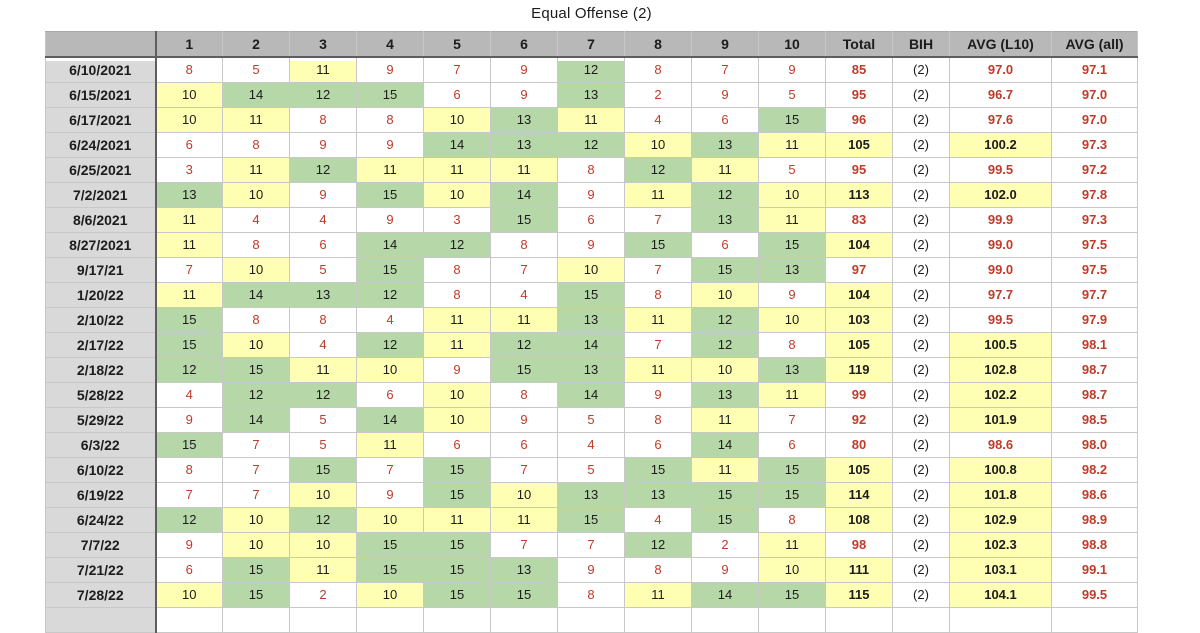  What do you see at coordinates (792, 145) in the screenshot?
I see `score-cell-10: 11` at bounding box center [792, 145].